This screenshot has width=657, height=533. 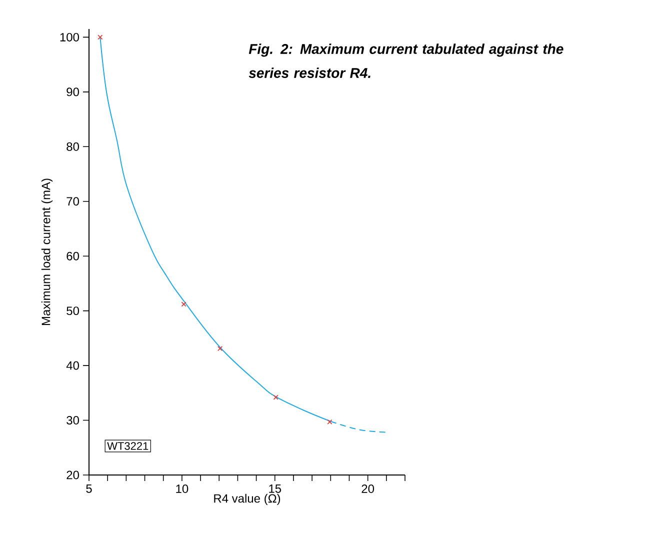 I want to click on y-axis-title: Maximum load current (mA), so click(x=47, y=252).